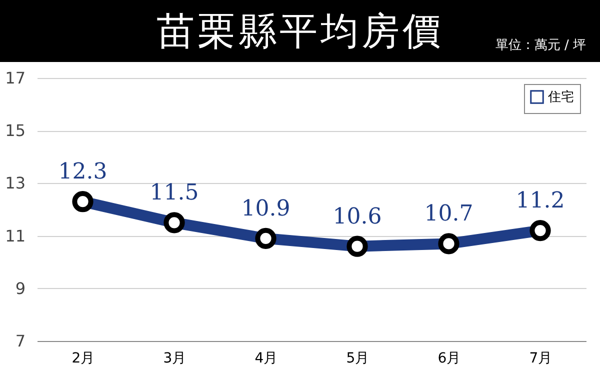  Describe the element at coordinates (20, 288) in the screenshot. I see `y-tick-label: 9` at that location.